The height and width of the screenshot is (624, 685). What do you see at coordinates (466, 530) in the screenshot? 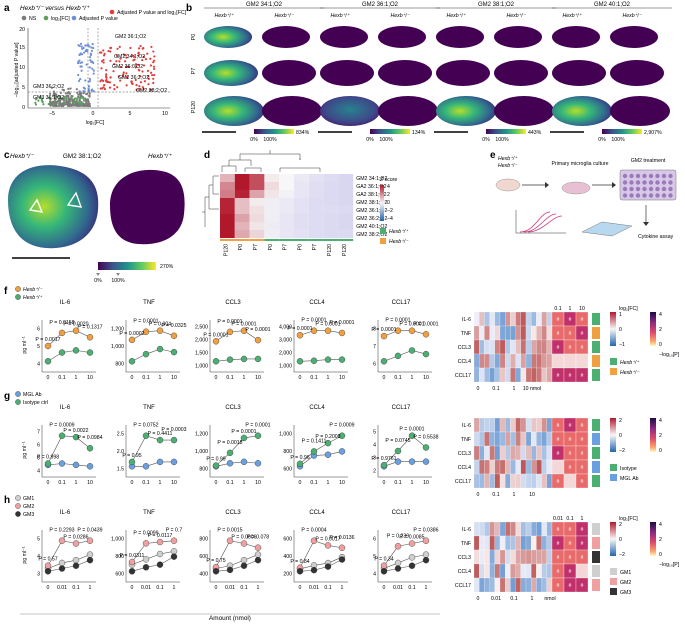
I see `row-label: IL-6` at bounding box center [466, 530].